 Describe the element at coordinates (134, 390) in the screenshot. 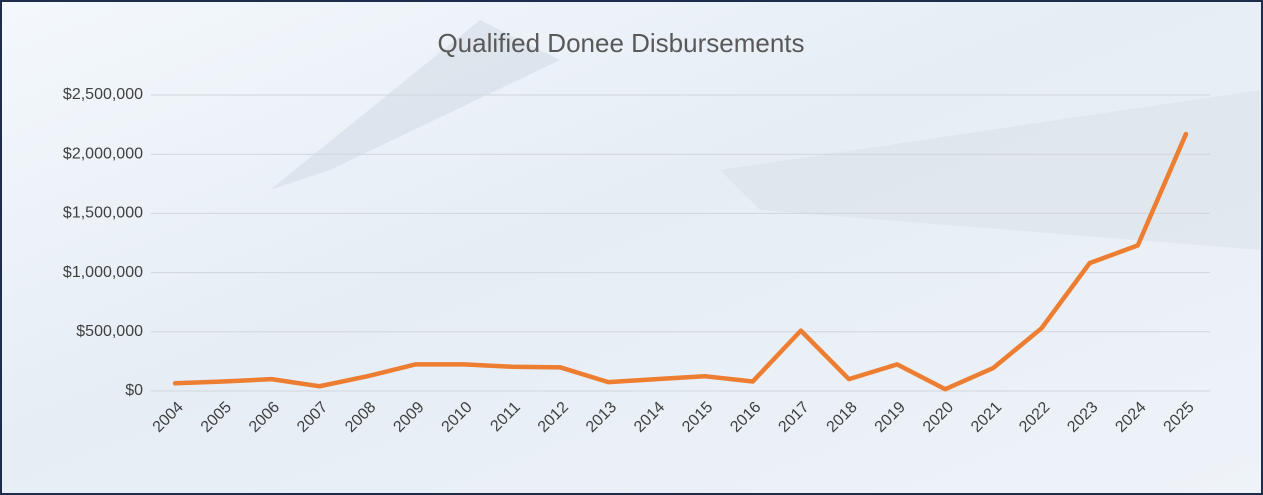

I see `y-tick-label: $0` at that location.